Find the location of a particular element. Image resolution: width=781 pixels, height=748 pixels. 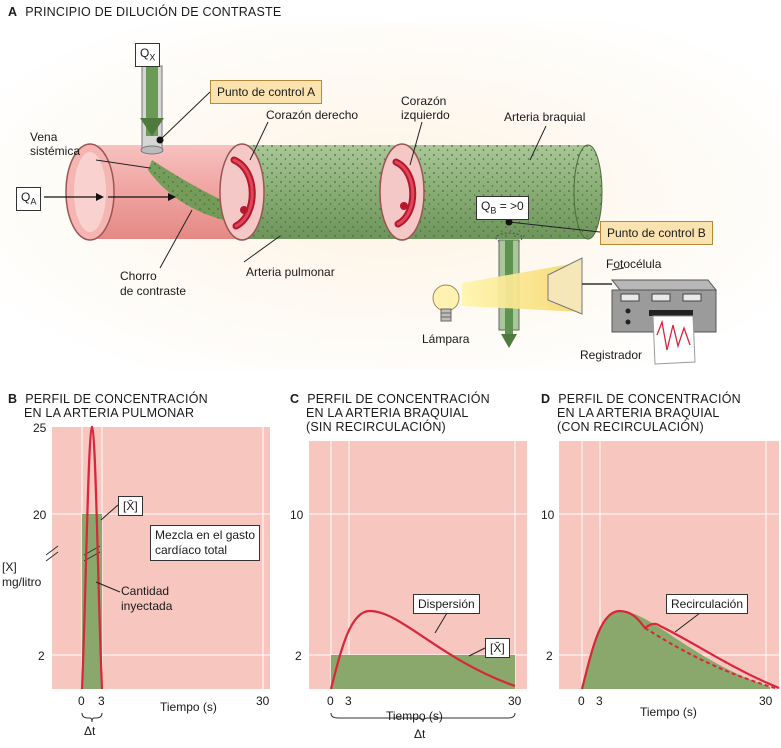

panel-d-xlabel: Tiempo (s) is located at coordinates (668, 712).